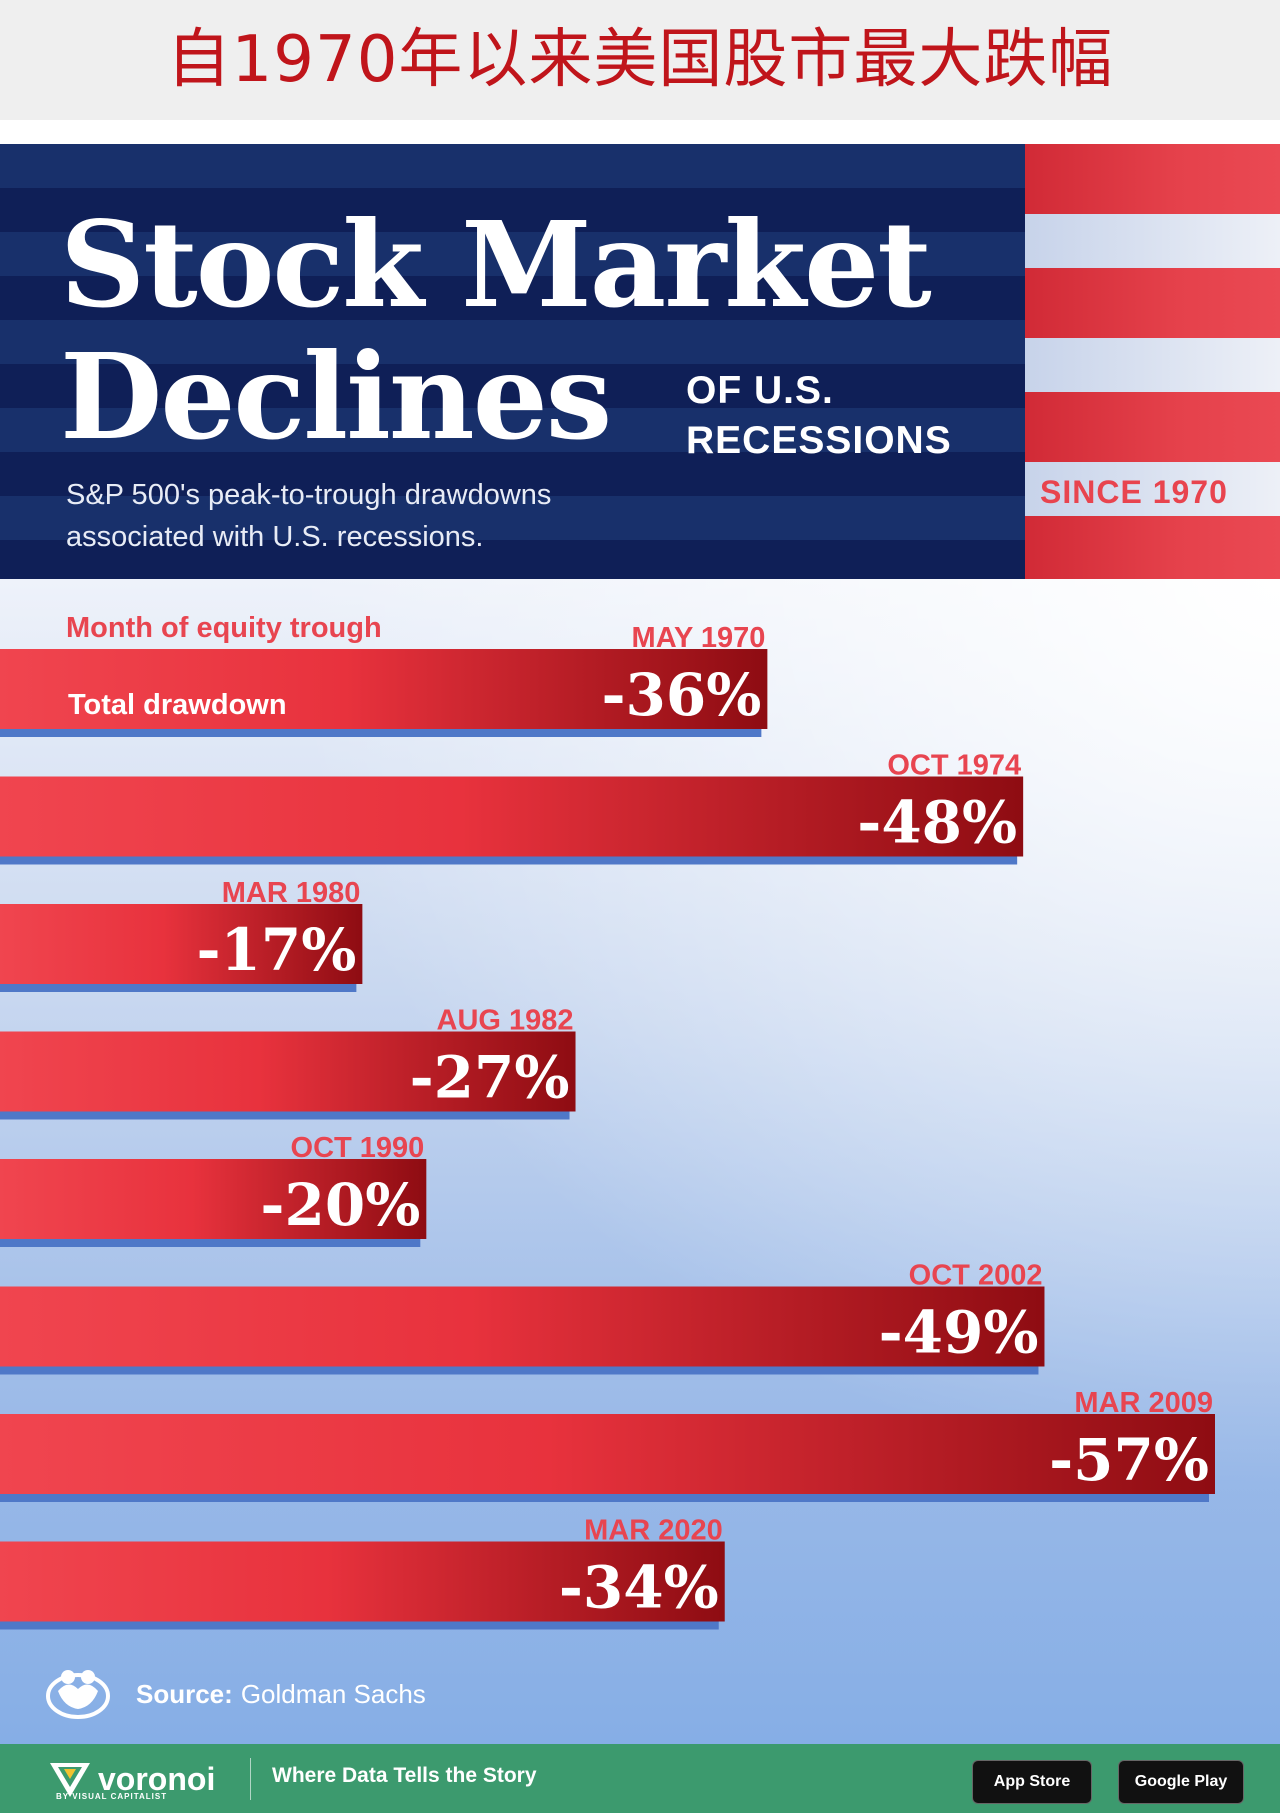  Describe the element at coordinates (184, 1693) in the screenshot. I see `source-label: Source:` at that location.